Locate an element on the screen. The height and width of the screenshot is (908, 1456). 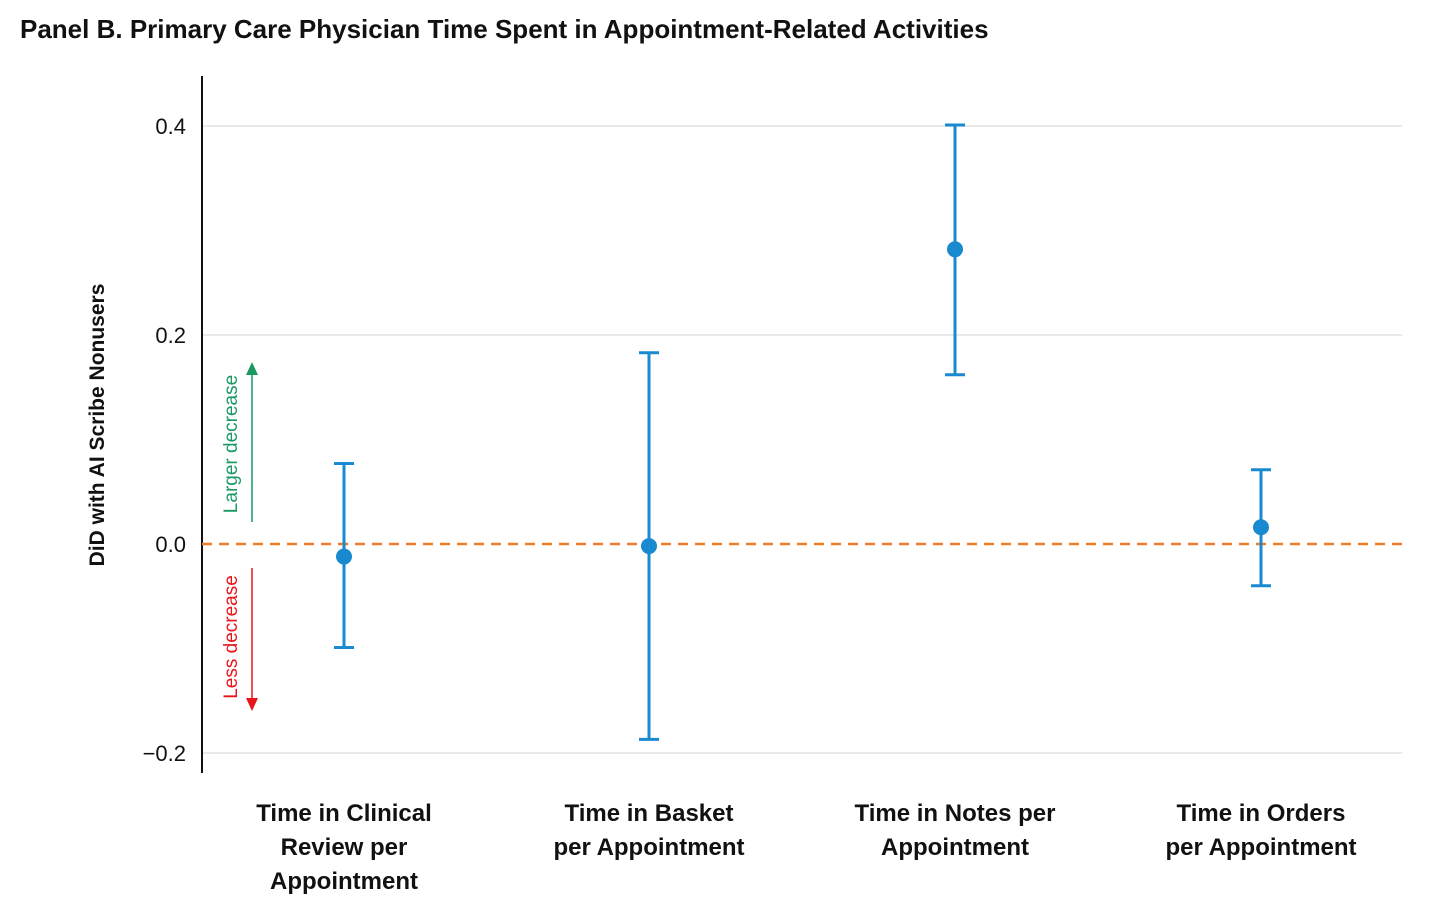
y-tick-label: 0.2 is located at coordinates (170, 335).